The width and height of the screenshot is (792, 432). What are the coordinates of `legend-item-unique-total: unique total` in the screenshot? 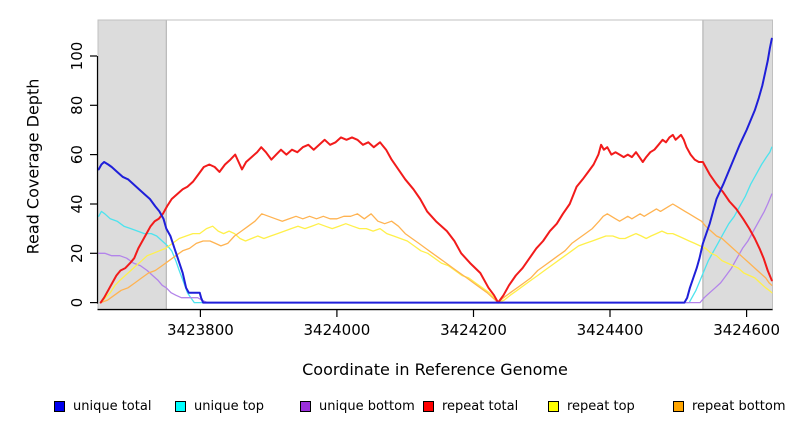 It's located at (102, 406).